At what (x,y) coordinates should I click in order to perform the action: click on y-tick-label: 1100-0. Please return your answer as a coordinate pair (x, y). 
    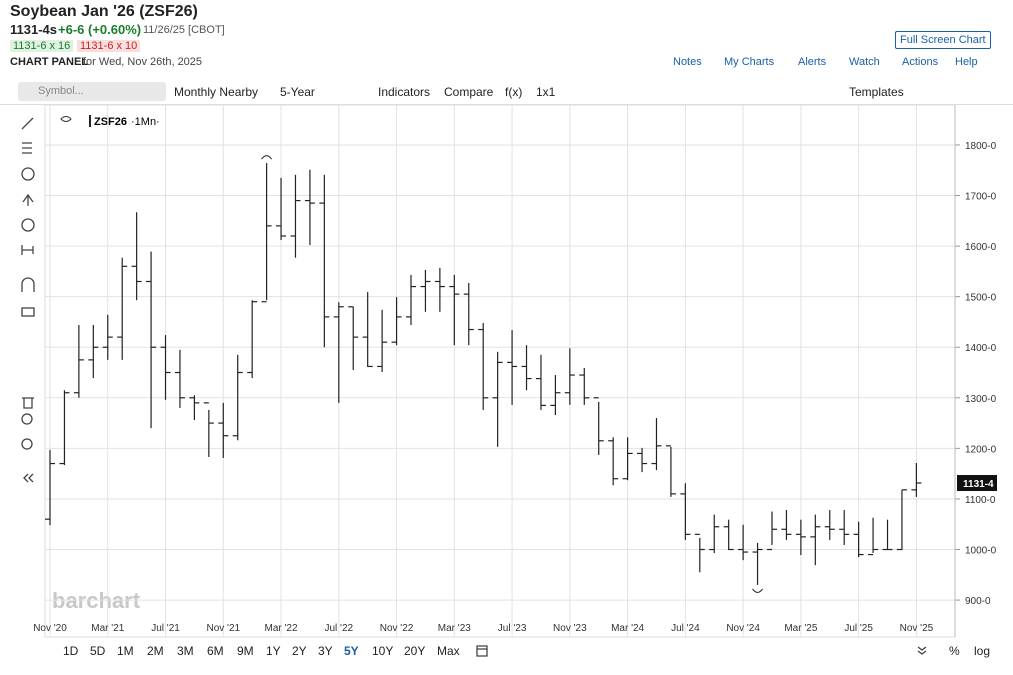
    Looking at the image, I should click on (980, 500).